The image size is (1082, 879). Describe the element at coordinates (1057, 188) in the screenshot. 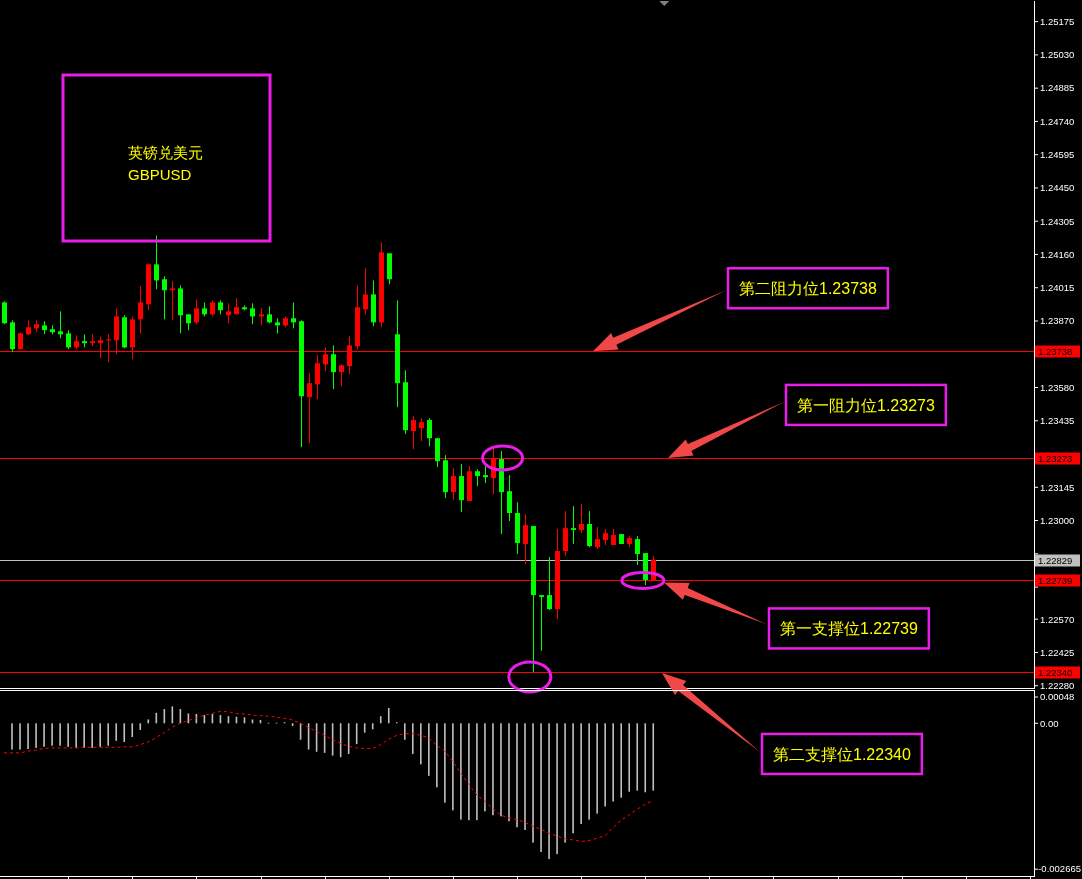

I see `y-tick-label: 1.24450` at that location.